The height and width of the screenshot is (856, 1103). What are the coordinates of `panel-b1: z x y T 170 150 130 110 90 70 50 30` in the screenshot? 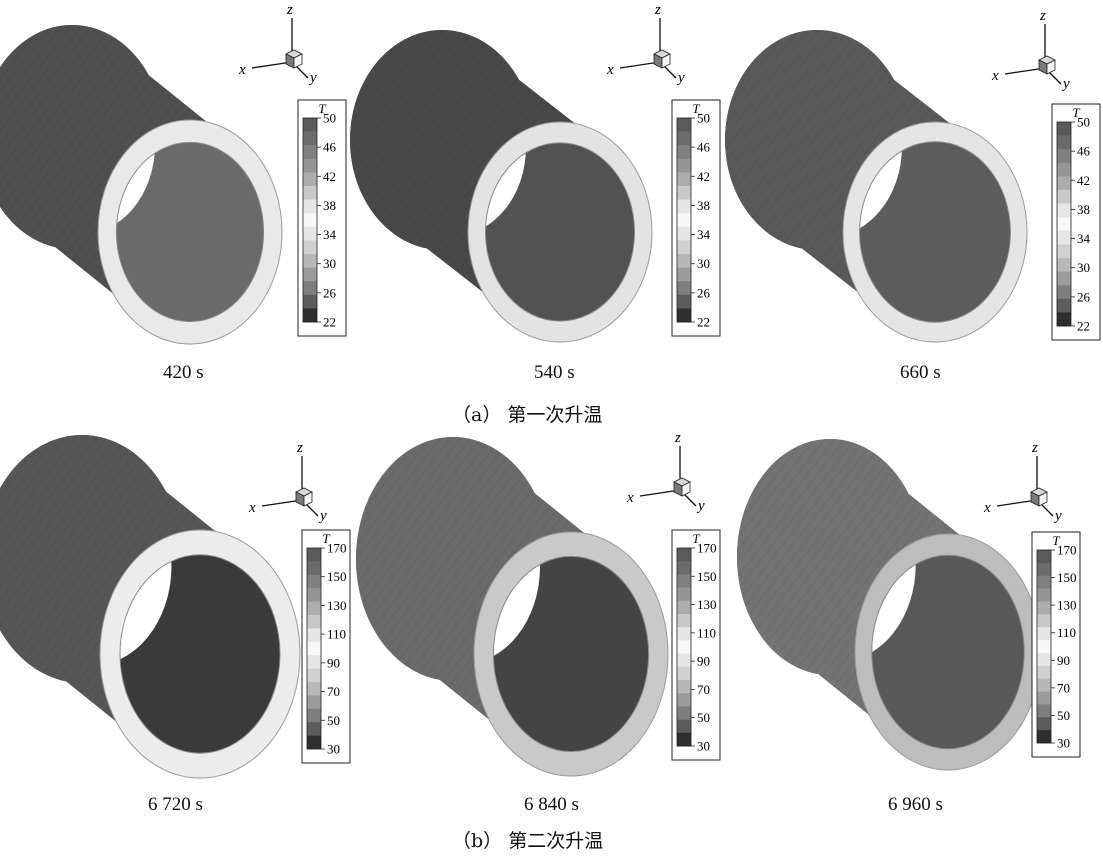 It's located at (175, 610).